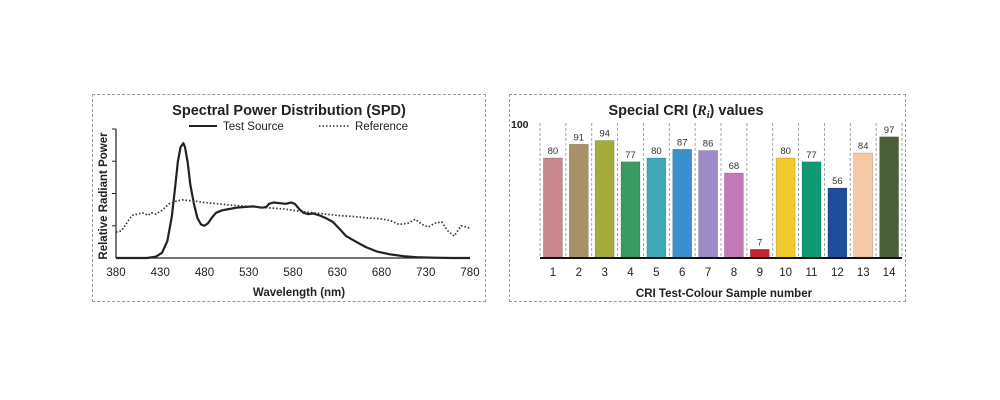  Describe the element at coordinates (785, 151) in the screenshot. I see `cri-data-label-10: 80` at that location.